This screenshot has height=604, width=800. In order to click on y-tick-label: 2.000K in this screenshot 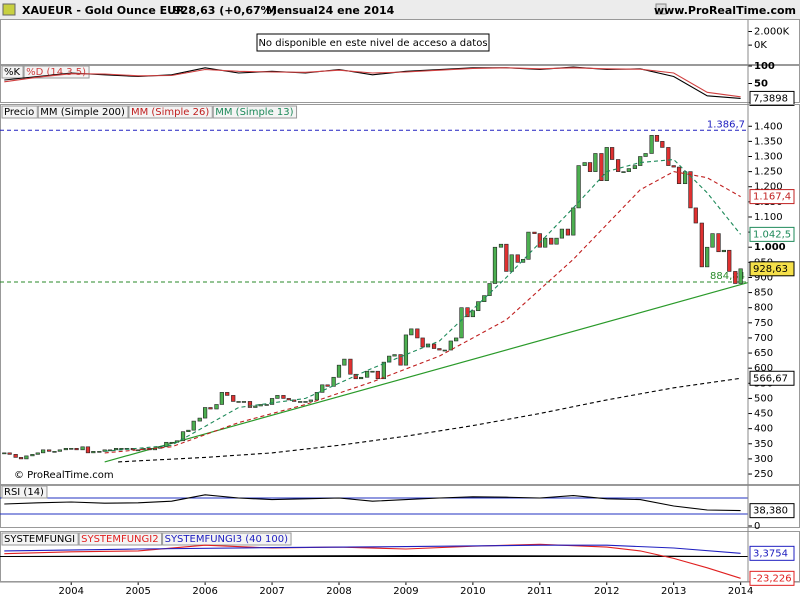, I will do `click(772, 31)`.